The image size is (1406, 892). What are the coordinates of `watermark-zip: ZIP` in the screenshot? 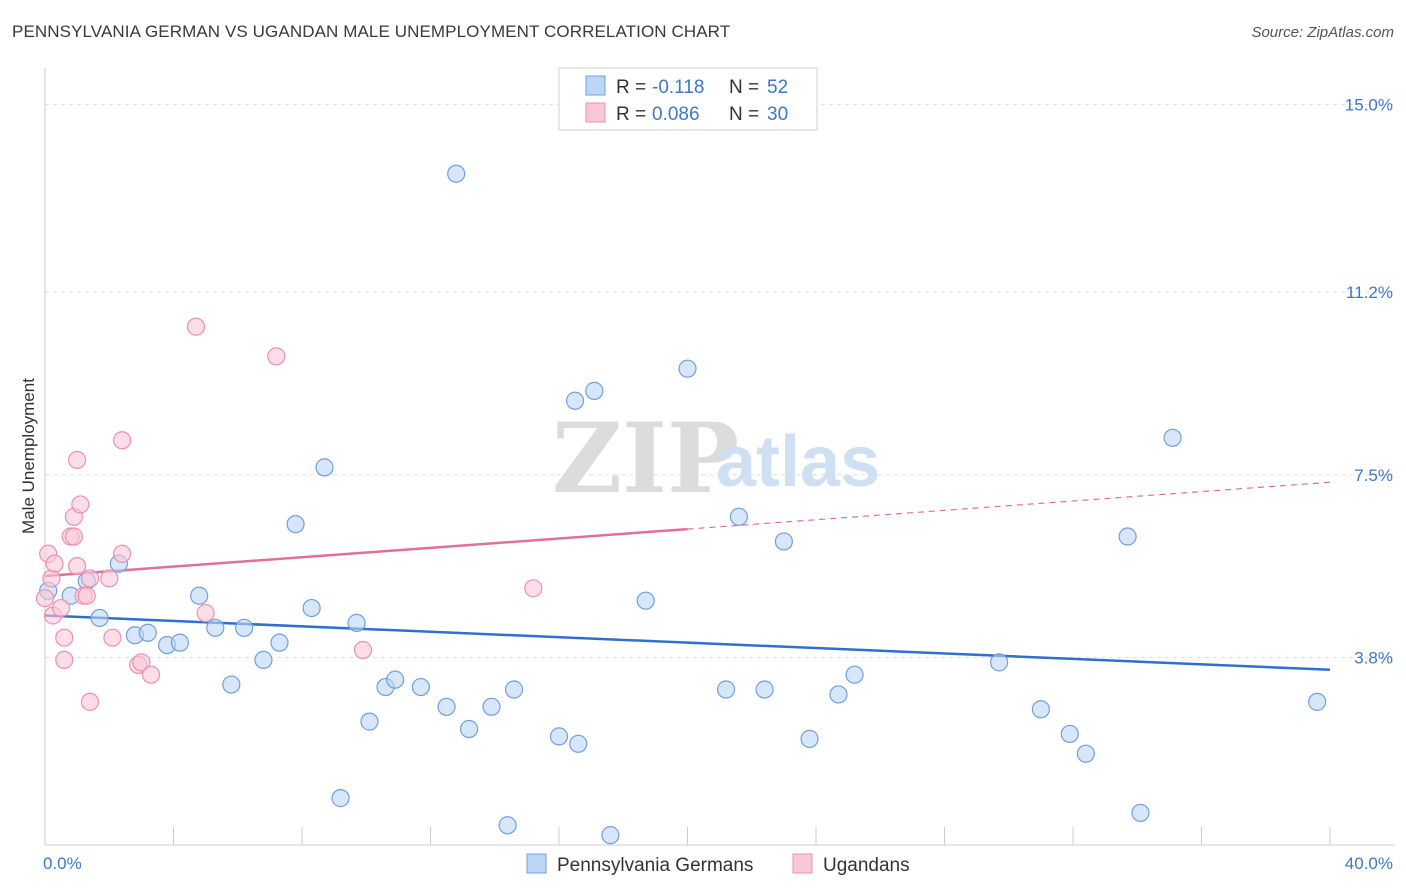 It's located at (645, 458).